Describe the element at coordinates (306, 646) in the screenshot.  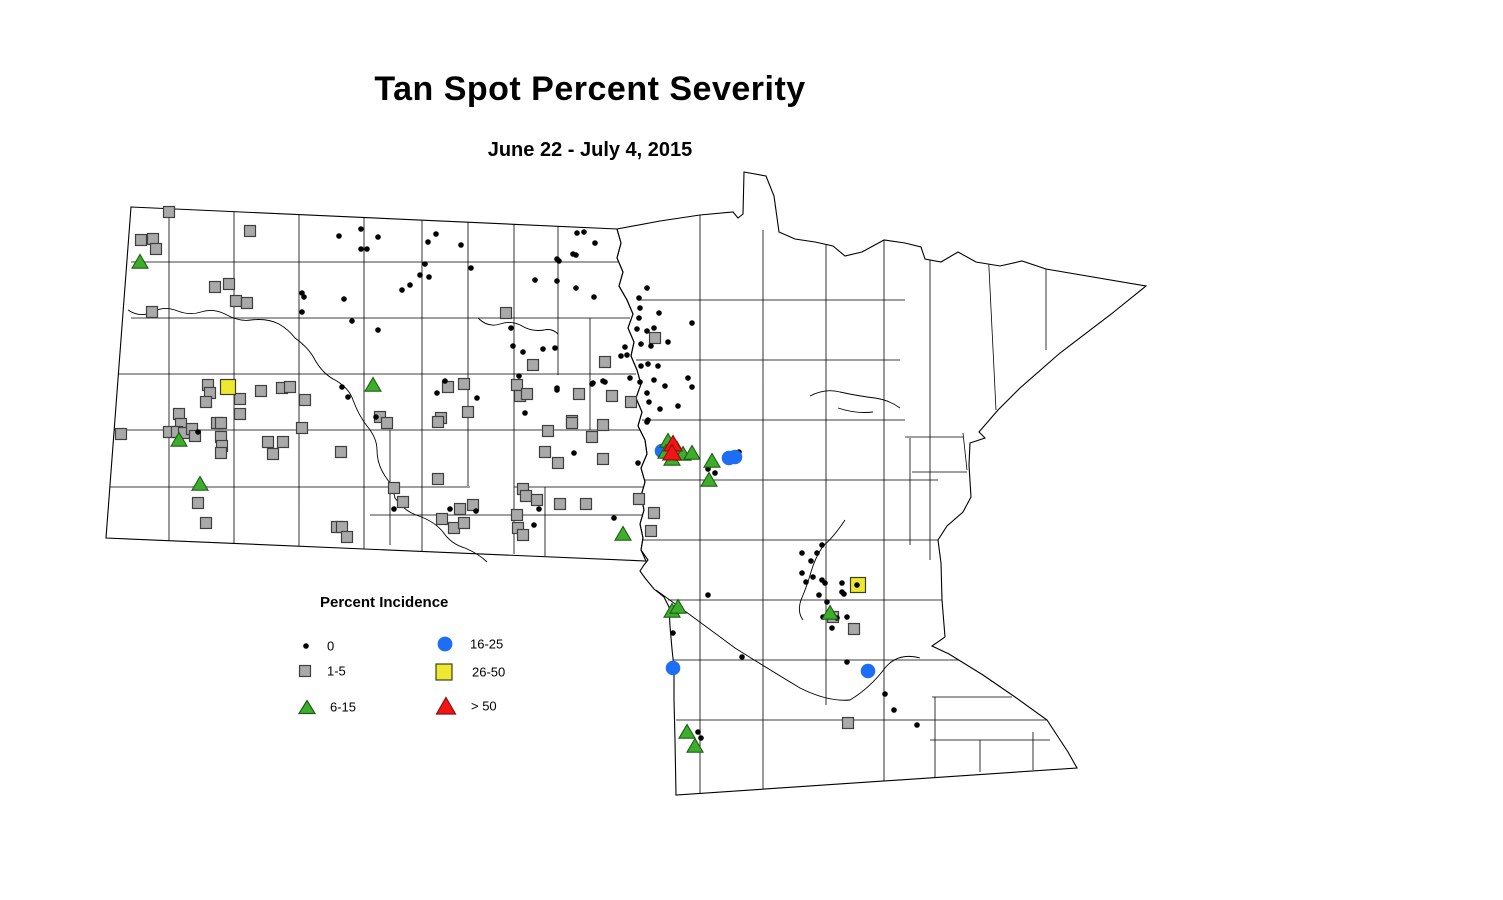
I see `dot-symbol-icon` at that location.